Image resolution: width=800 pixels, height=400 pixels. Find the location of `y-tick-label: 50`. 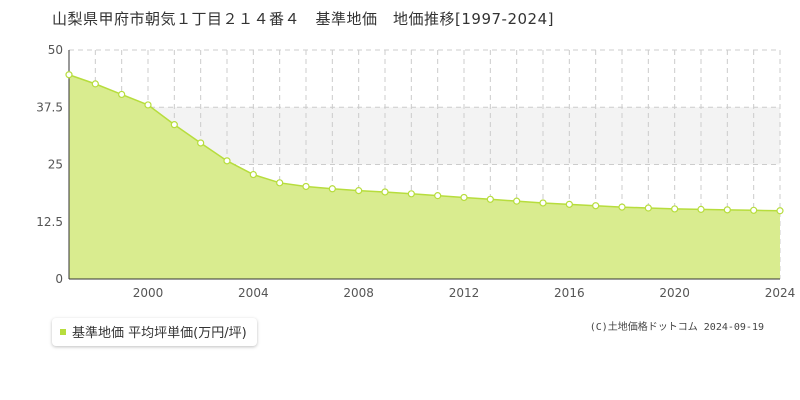

y-tick-label: 50 is located at coordinates (55, 50).